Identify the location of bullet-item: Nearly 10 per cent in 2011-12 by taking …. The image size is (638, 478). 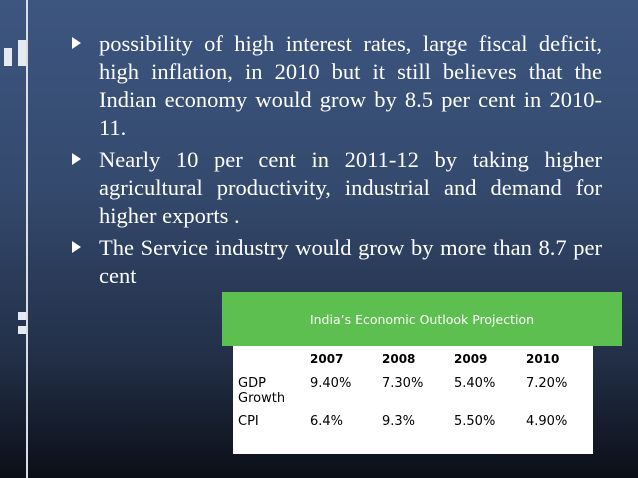
(337, 188).